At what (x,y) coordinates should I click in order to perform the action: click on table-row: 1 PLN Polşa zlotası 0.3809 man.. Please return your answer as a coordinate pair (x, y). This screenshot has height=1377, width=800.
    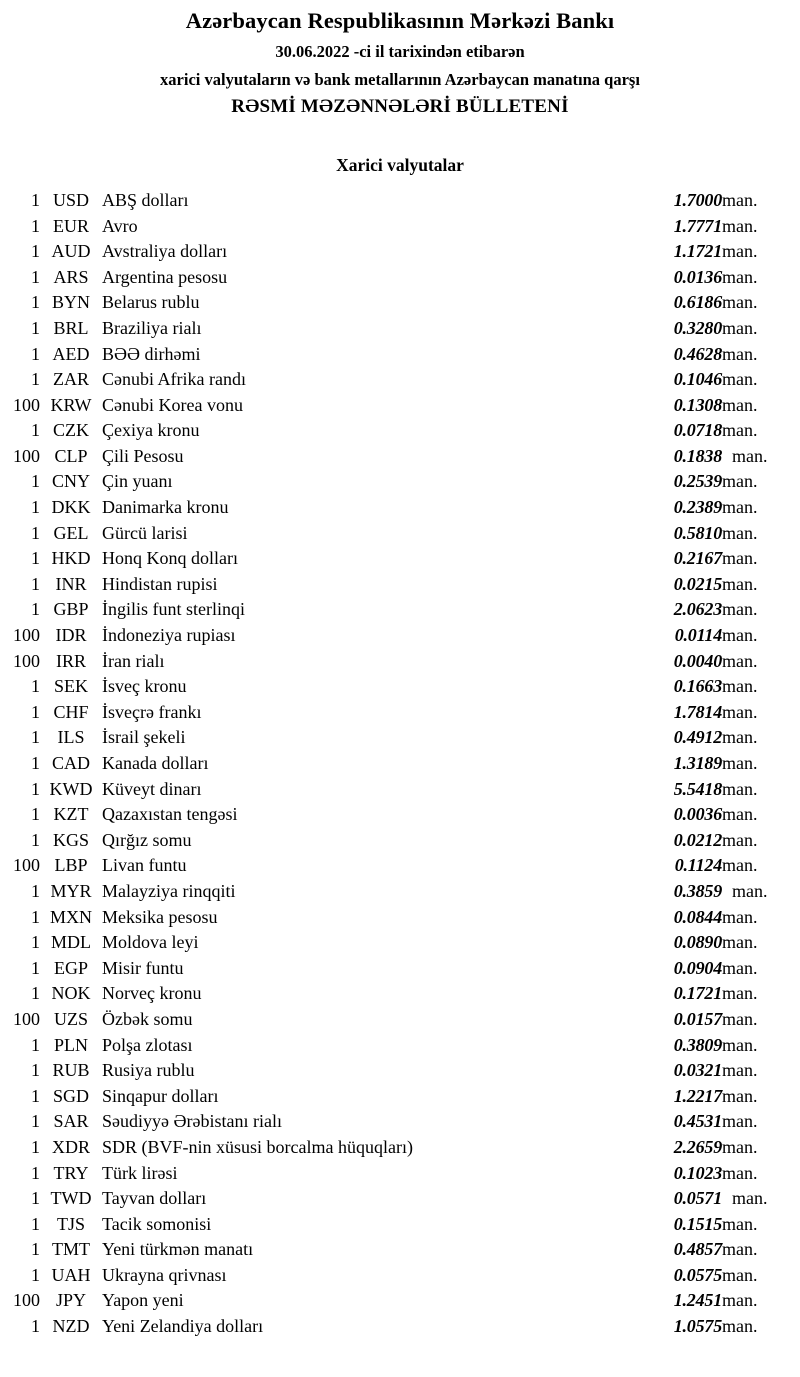
    Looking at the image, I should click on (400, 1046).